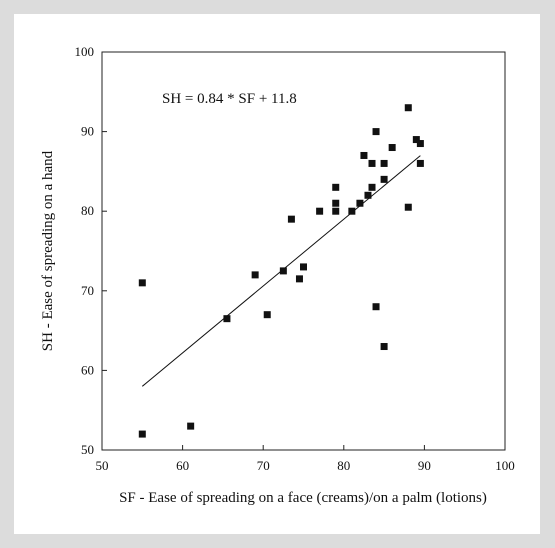  What do you see at coordinates (91, 250) in the screenshot?
I see `y-axis-ticks: 50 60 70 80 90 100` at bounding box center [91, 250].